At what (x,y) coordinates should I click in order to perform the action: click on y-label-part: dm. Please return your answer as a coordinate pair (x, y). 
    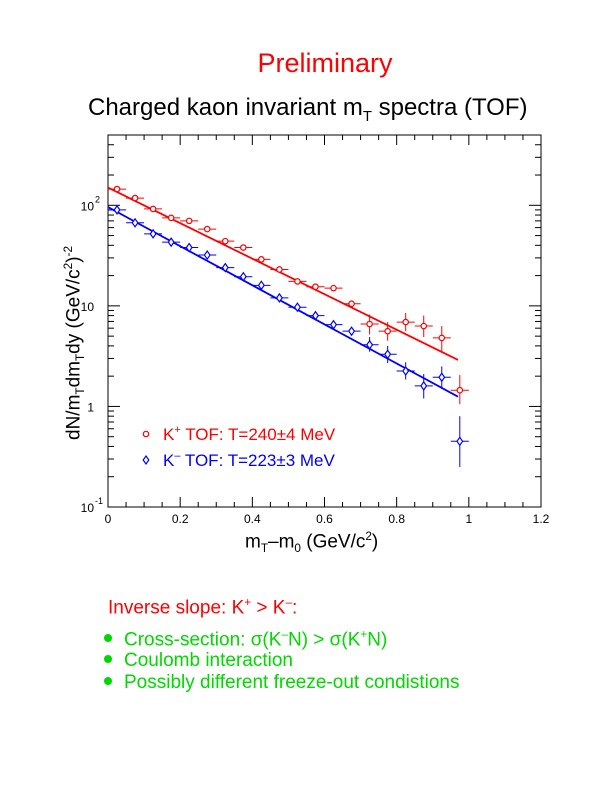
    Looking at the image, I should click on (74, 374).